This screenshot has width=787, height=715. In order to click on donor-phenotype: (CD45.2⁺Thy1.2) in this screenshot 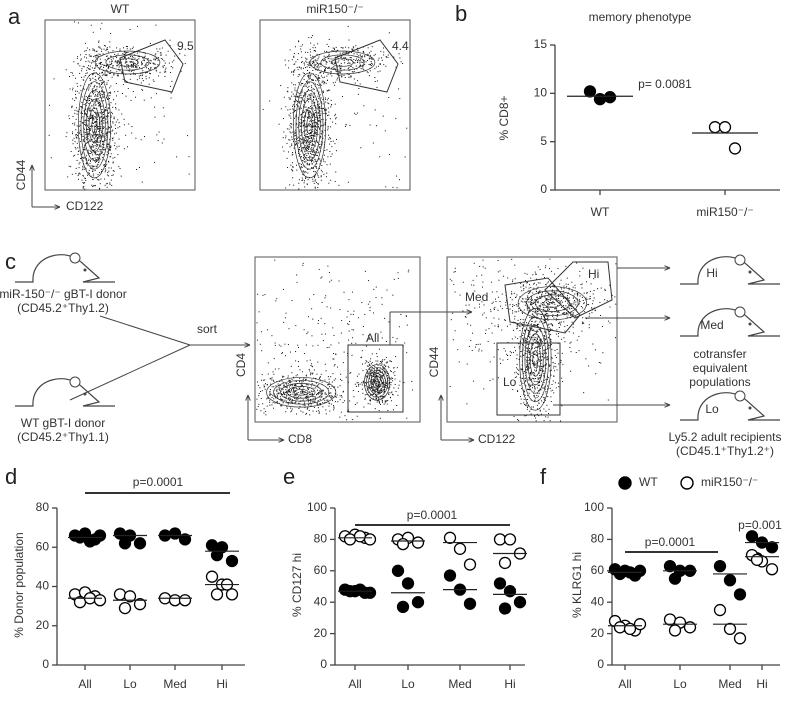, I will do `click(63, 308)`.